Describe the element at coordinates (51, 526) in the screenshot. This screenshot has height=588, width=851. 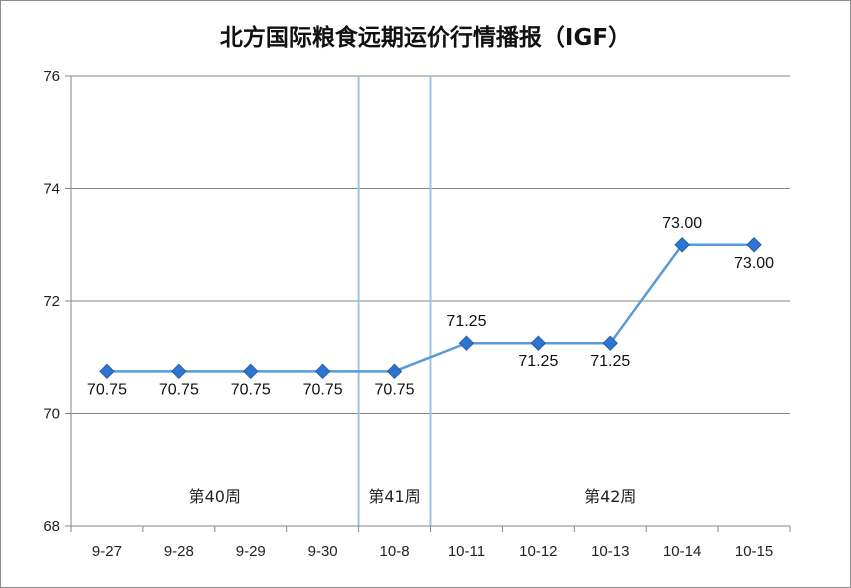
I see `y-tick-label: 68` at that location.